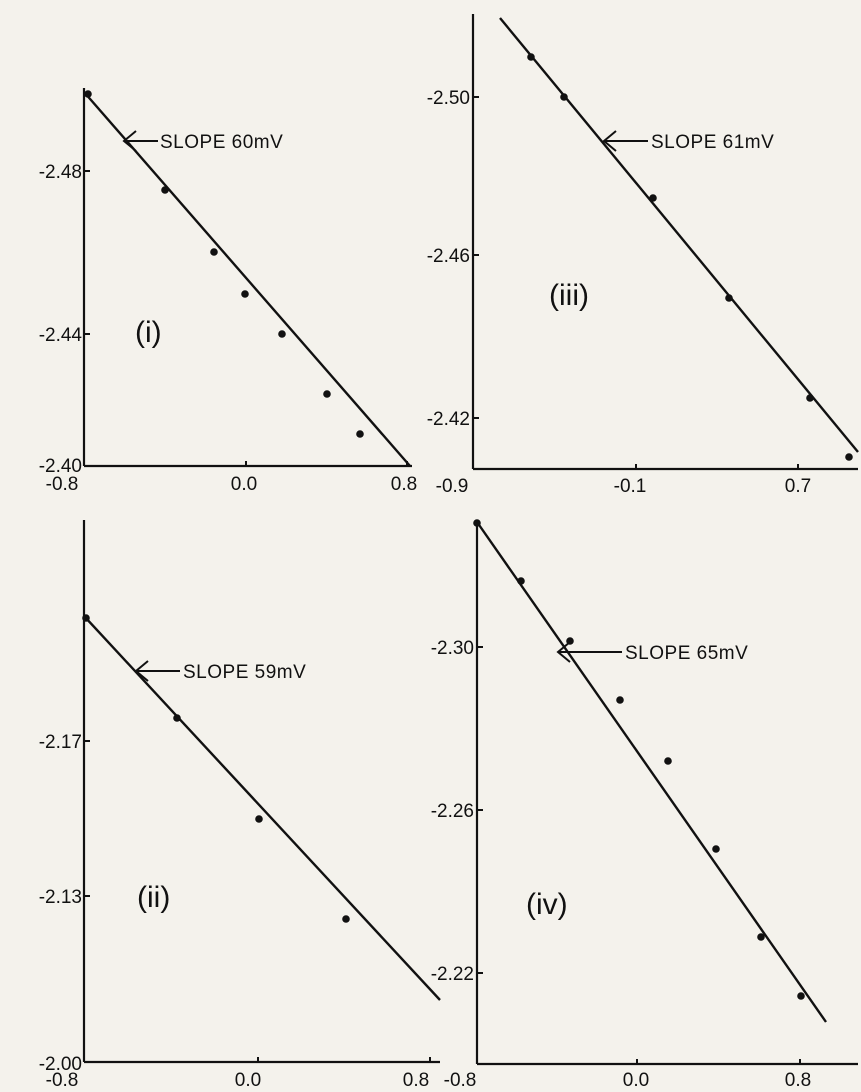 This screenshot has height=1092, width=861. I want to click on slope-annotation: SLOPE 60mV, so click(221, 142).